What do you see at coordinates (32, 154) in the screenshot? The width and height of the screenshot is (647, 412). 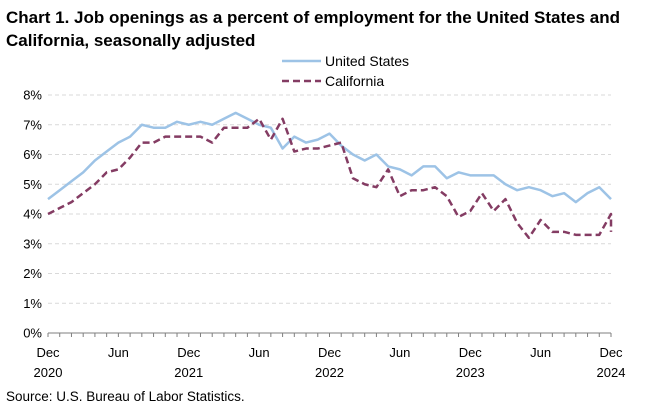 I see `y-tick-label: 6%` at bounding box center [32, 154].